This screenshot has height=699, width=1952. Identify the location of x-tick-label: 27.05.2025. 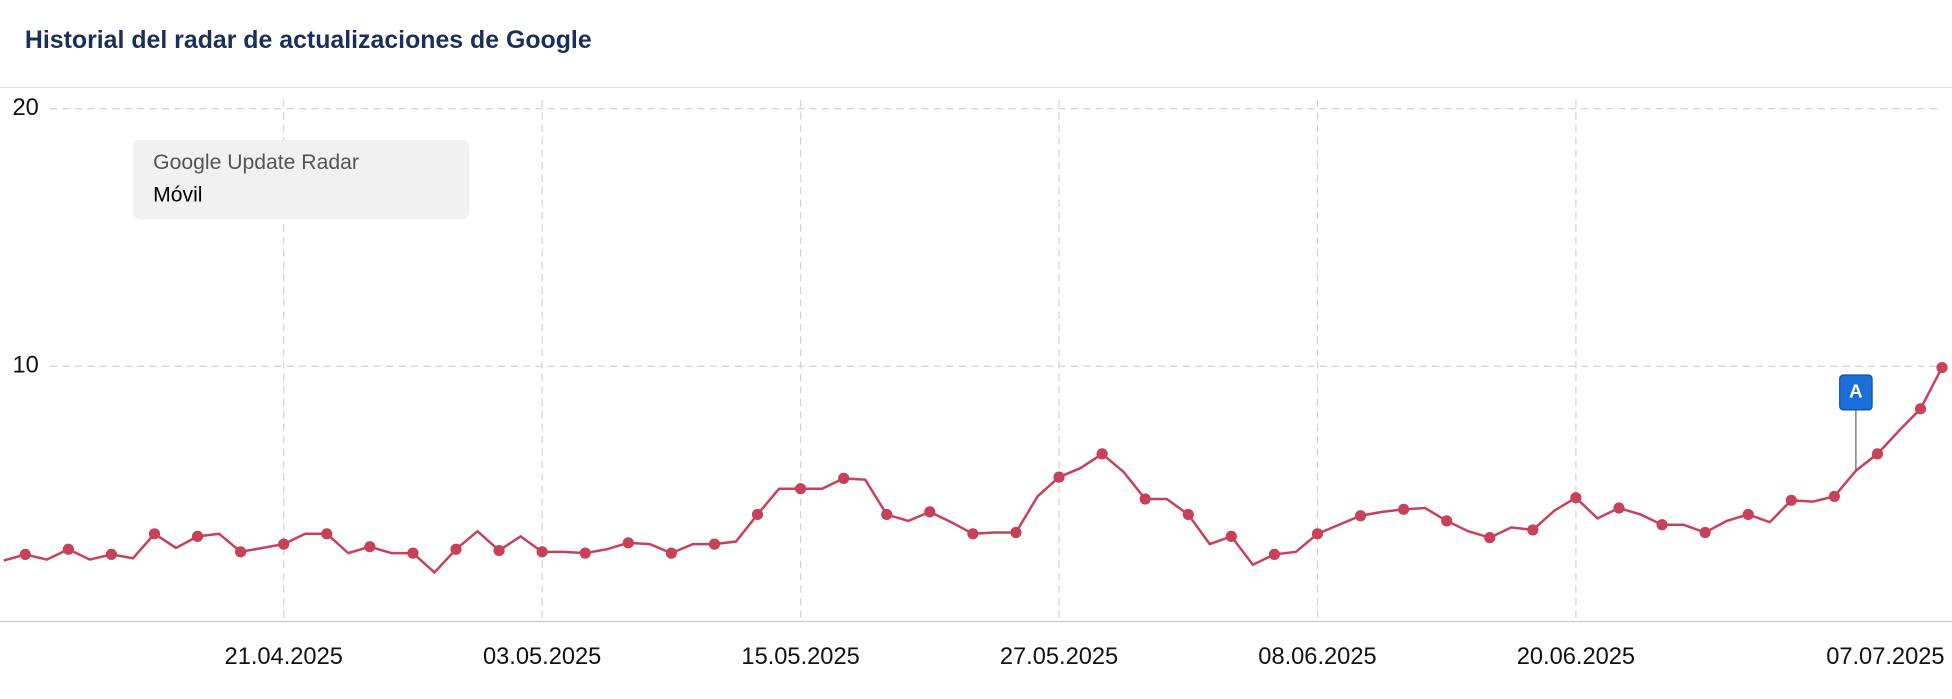
(1059, 657).